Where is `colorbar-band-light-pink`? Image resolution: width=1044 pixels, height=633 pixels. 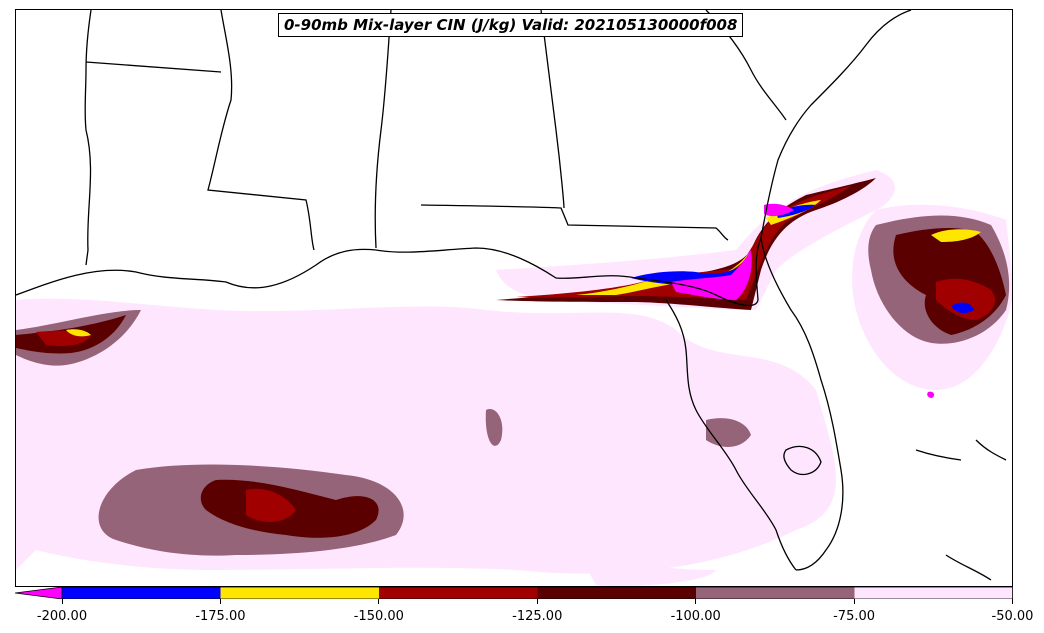 colorbar-band-light-pink is located at coordinates (933, 593).